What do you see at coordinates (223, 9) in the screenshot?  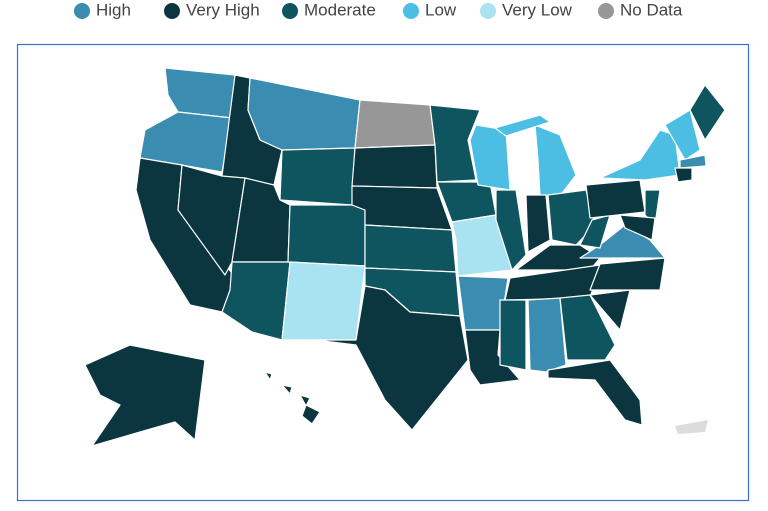 I see `legend-label: Very High` at bounding box center [223, 9].